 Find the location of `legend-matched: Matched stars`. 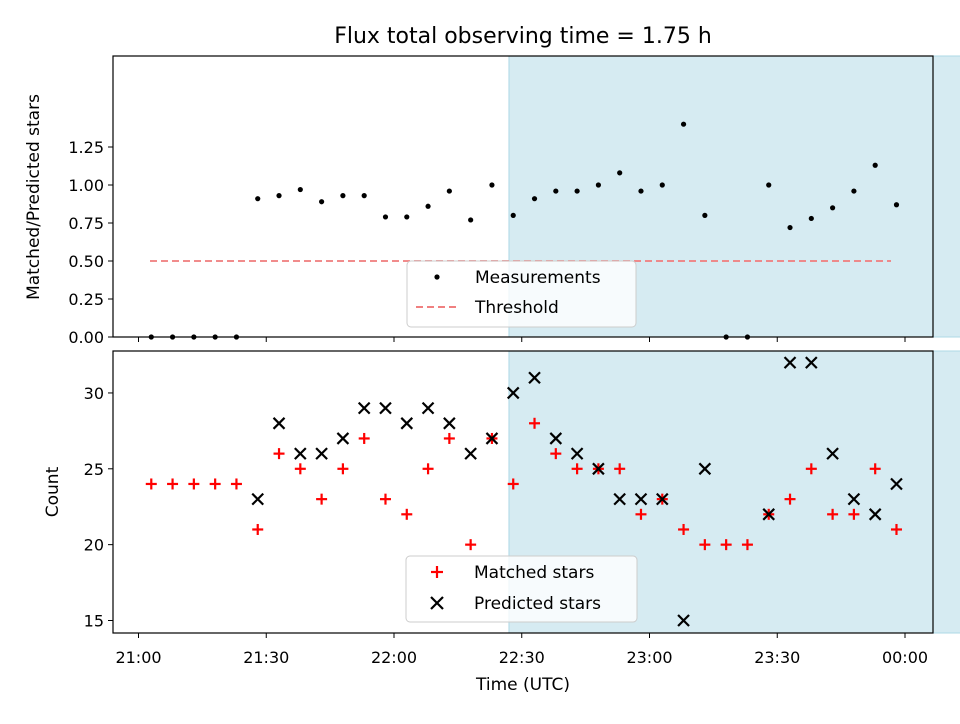

legend-matched: Matched stars is located at coordinates (534, 573).